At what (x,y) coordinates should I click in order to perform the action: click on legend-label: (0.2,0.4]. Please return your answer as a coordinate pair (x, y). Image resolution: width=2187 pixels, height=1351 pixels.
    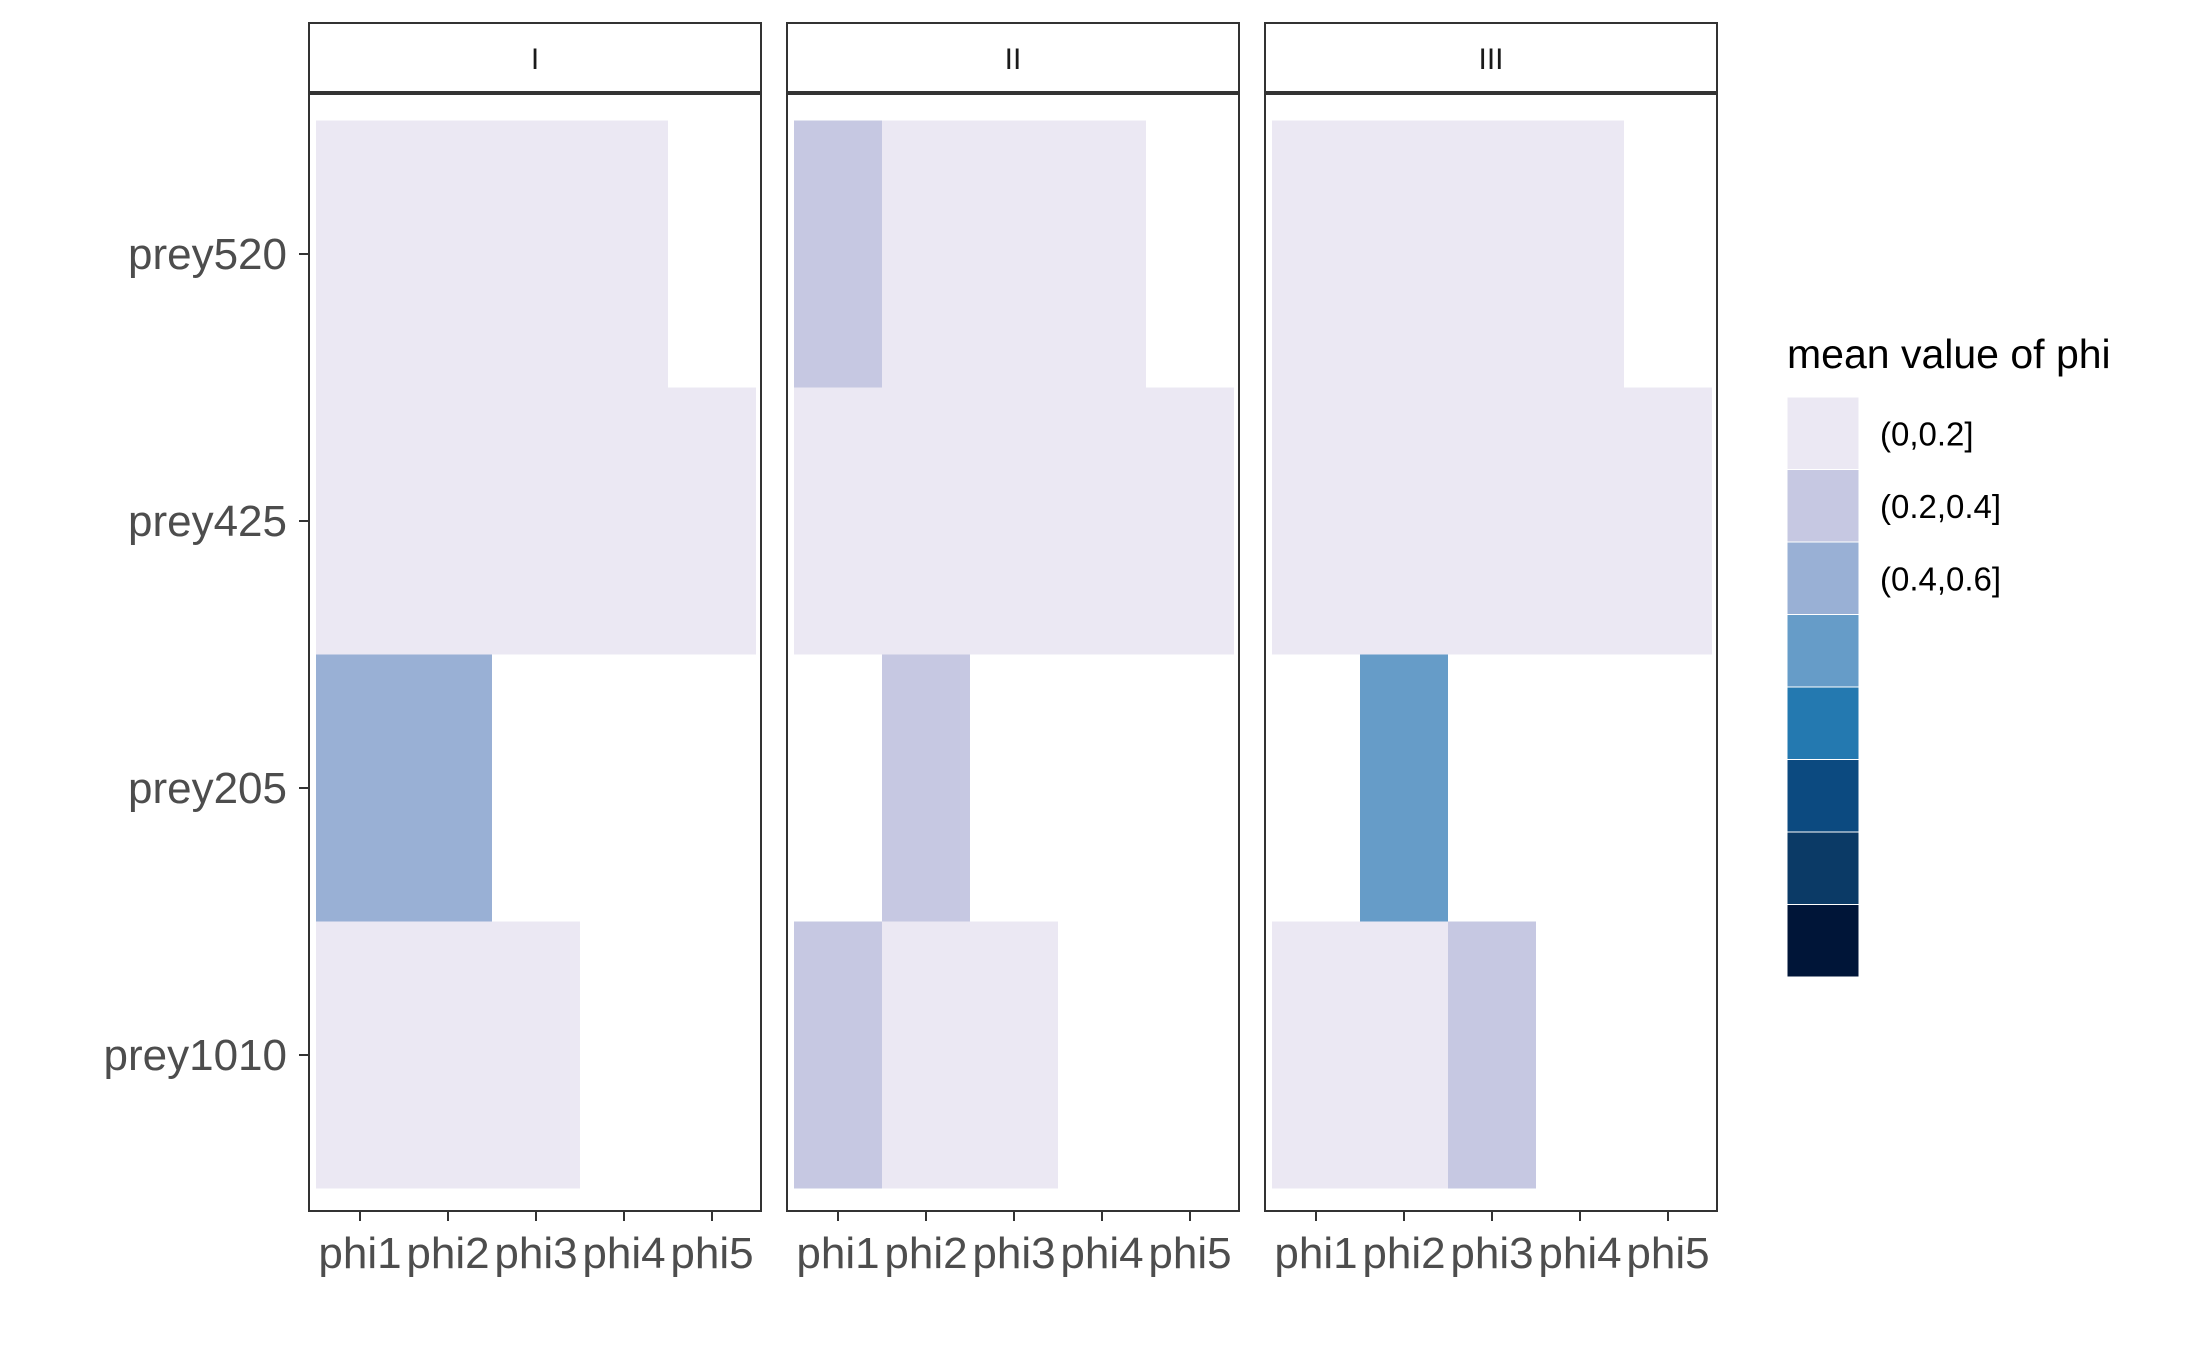
    Looking at the image, I should click on (1940, 506).